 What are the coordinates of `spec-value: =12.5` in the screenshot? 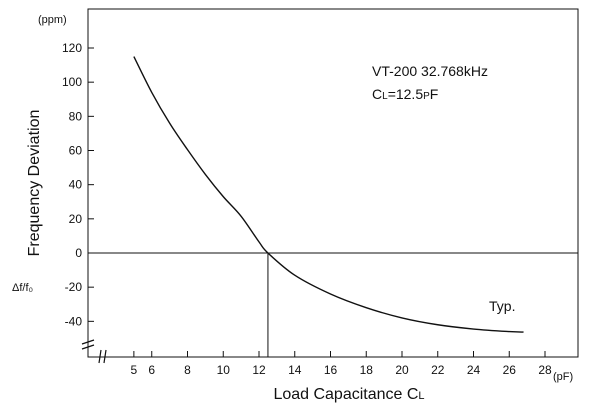 It's located at (406, 94).